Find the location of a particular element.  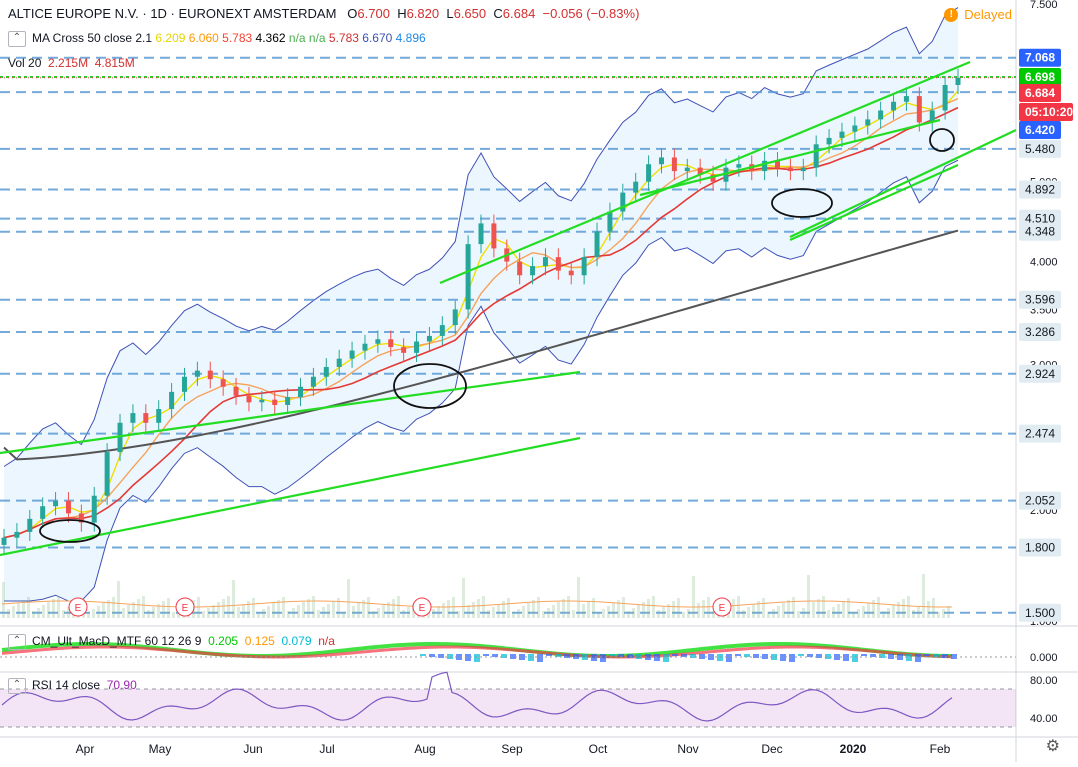

x-axis-label: May is located at coordinates (160, 749).